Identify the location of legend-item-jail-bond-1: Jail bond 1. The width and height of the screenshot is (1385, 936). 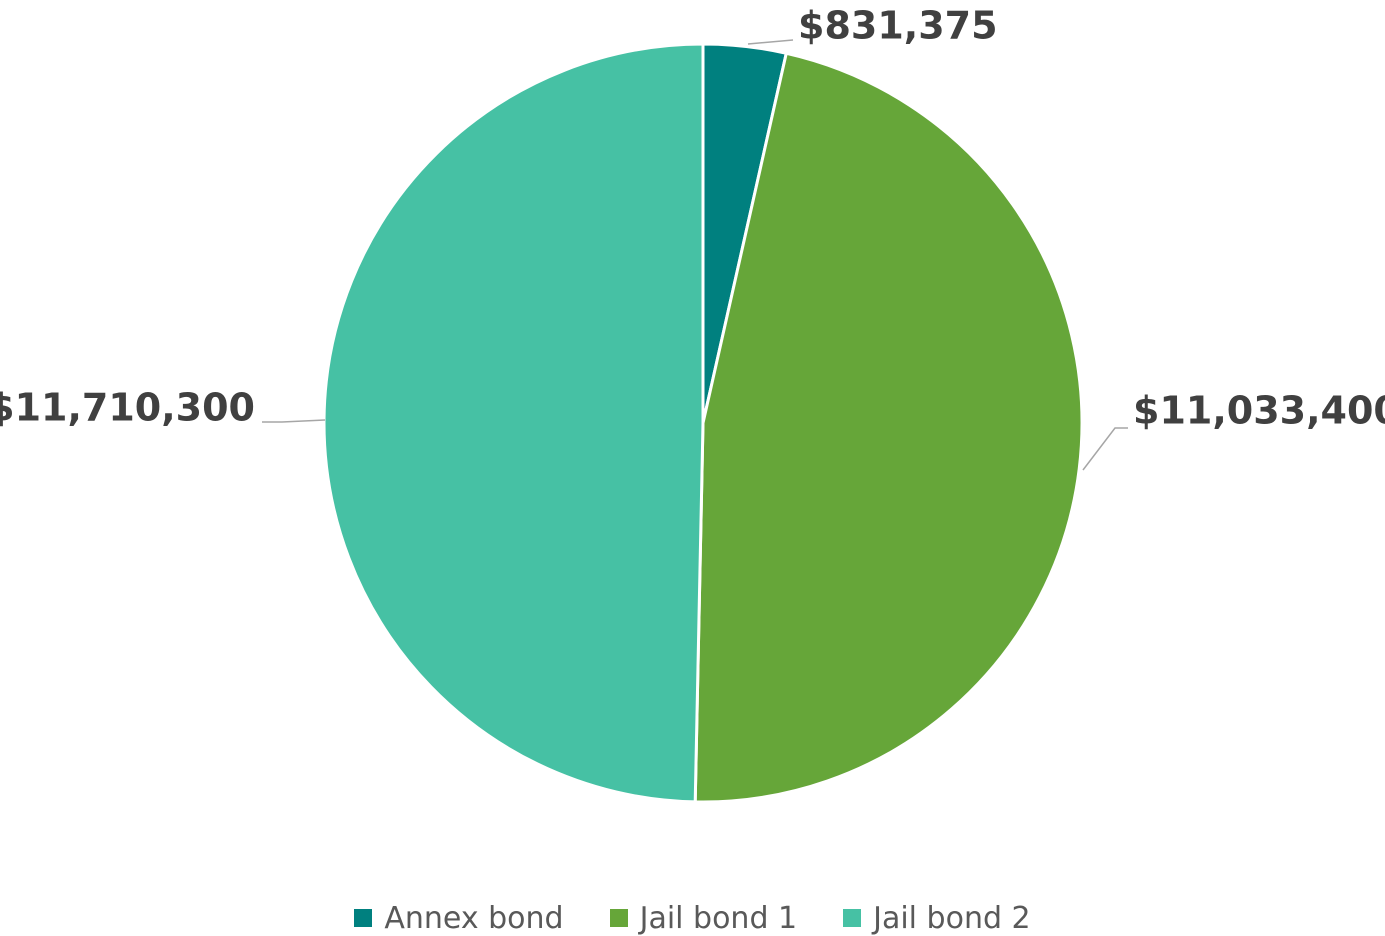
(703, 918).